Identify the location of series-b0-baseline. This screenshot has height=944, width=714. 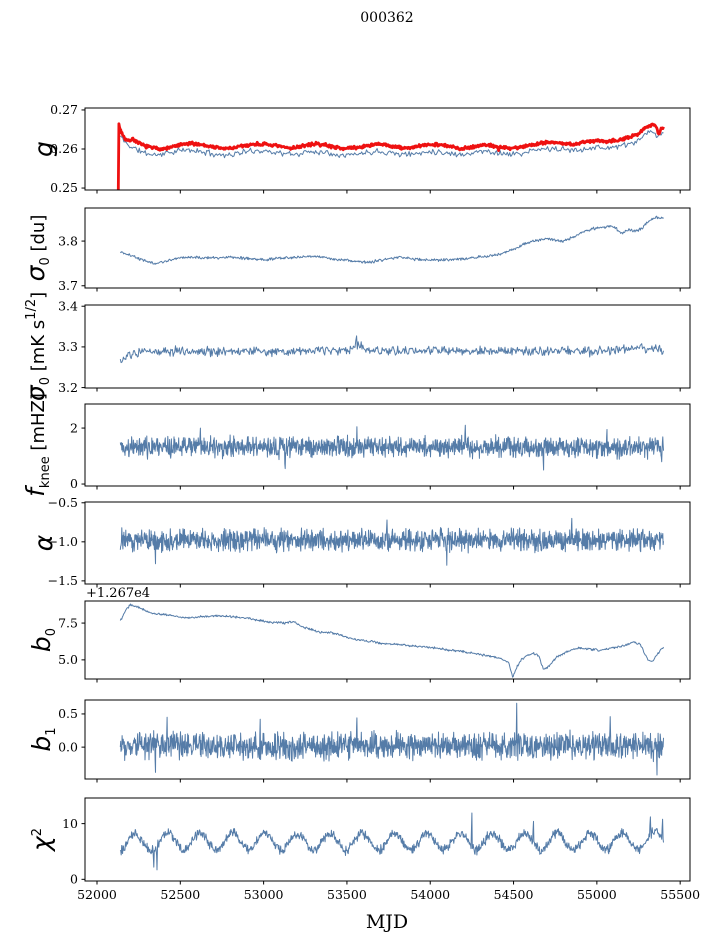
(391, 640).